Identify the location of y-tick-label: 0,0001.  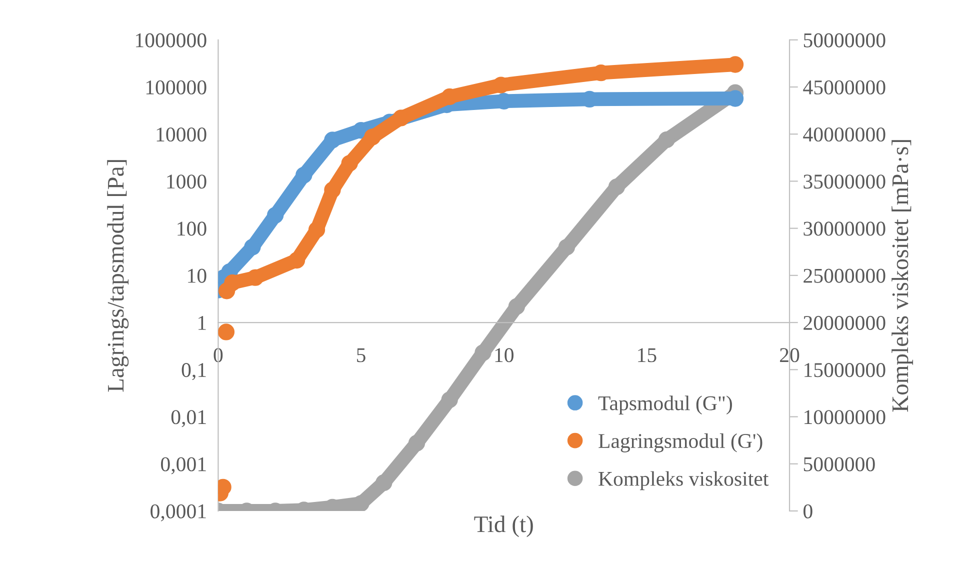
(178, 513).